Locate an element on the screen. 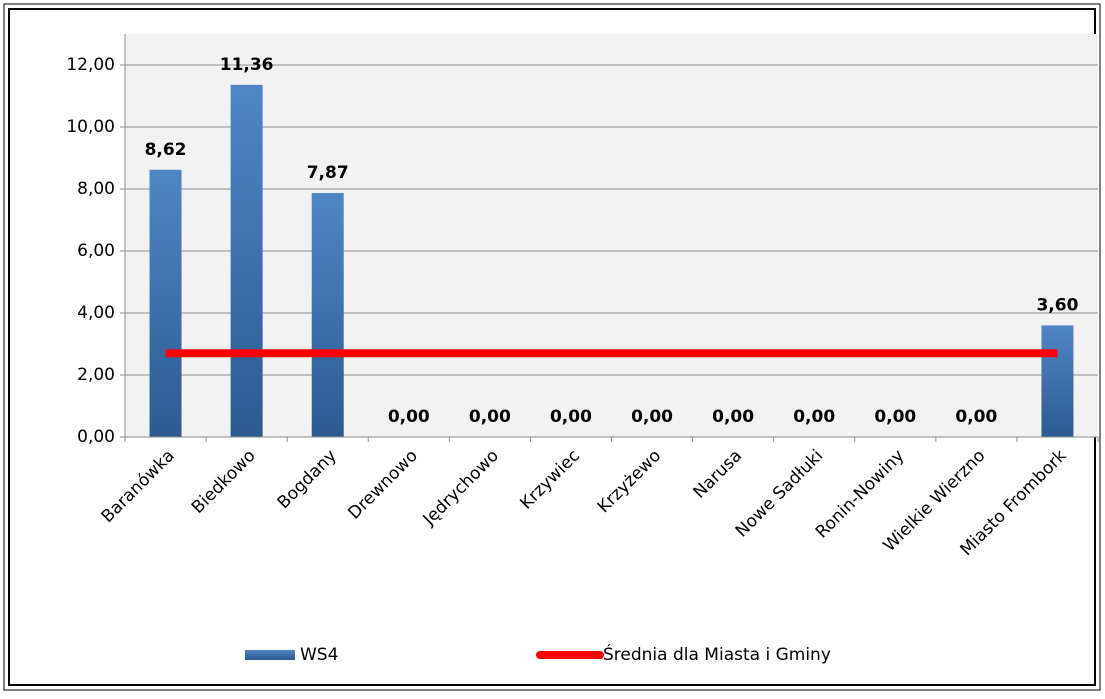  y-tick-label: 12,00 is located at coordinates (90, 65).